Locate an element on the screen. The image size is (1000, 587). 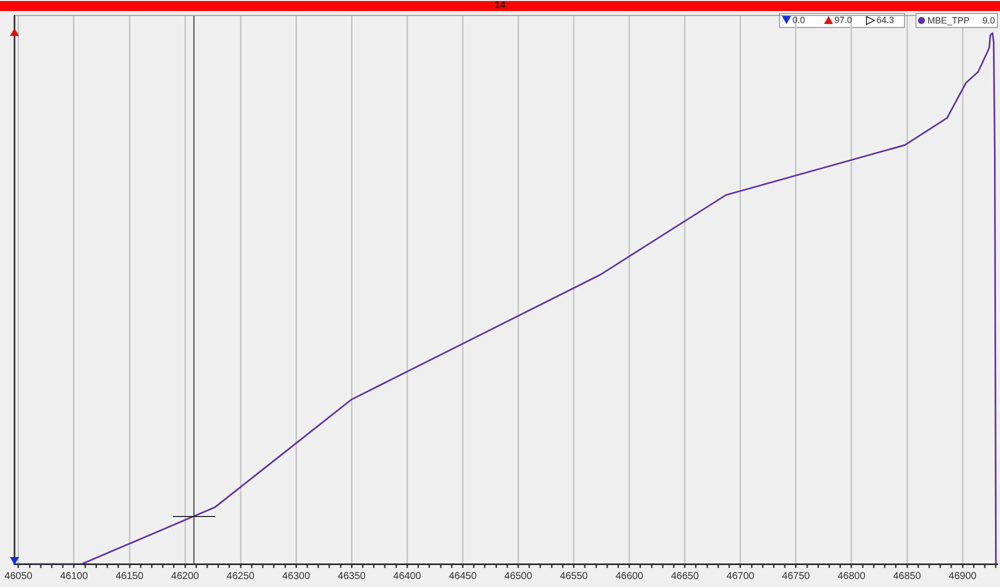
legend-label: MBE_TPP is located at coordinates (948, 20).